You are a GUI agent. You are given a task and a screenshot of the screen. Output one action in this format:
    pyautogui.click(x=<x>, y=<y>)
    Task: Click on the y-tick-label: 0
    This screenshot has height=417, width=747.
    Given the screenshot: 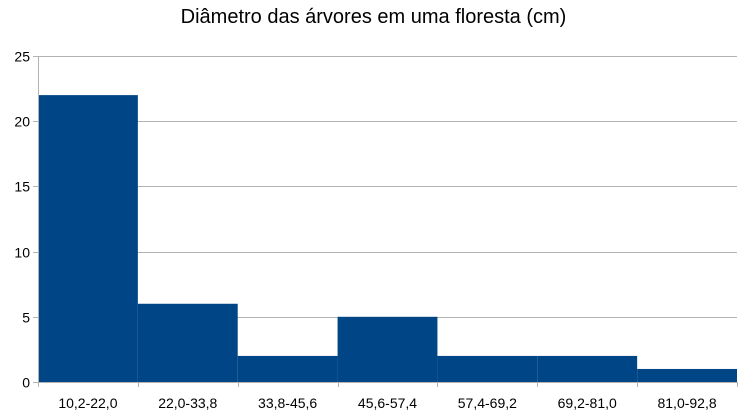 What is the action you would take?
    pyautogui.click(x=26, y=383)
    